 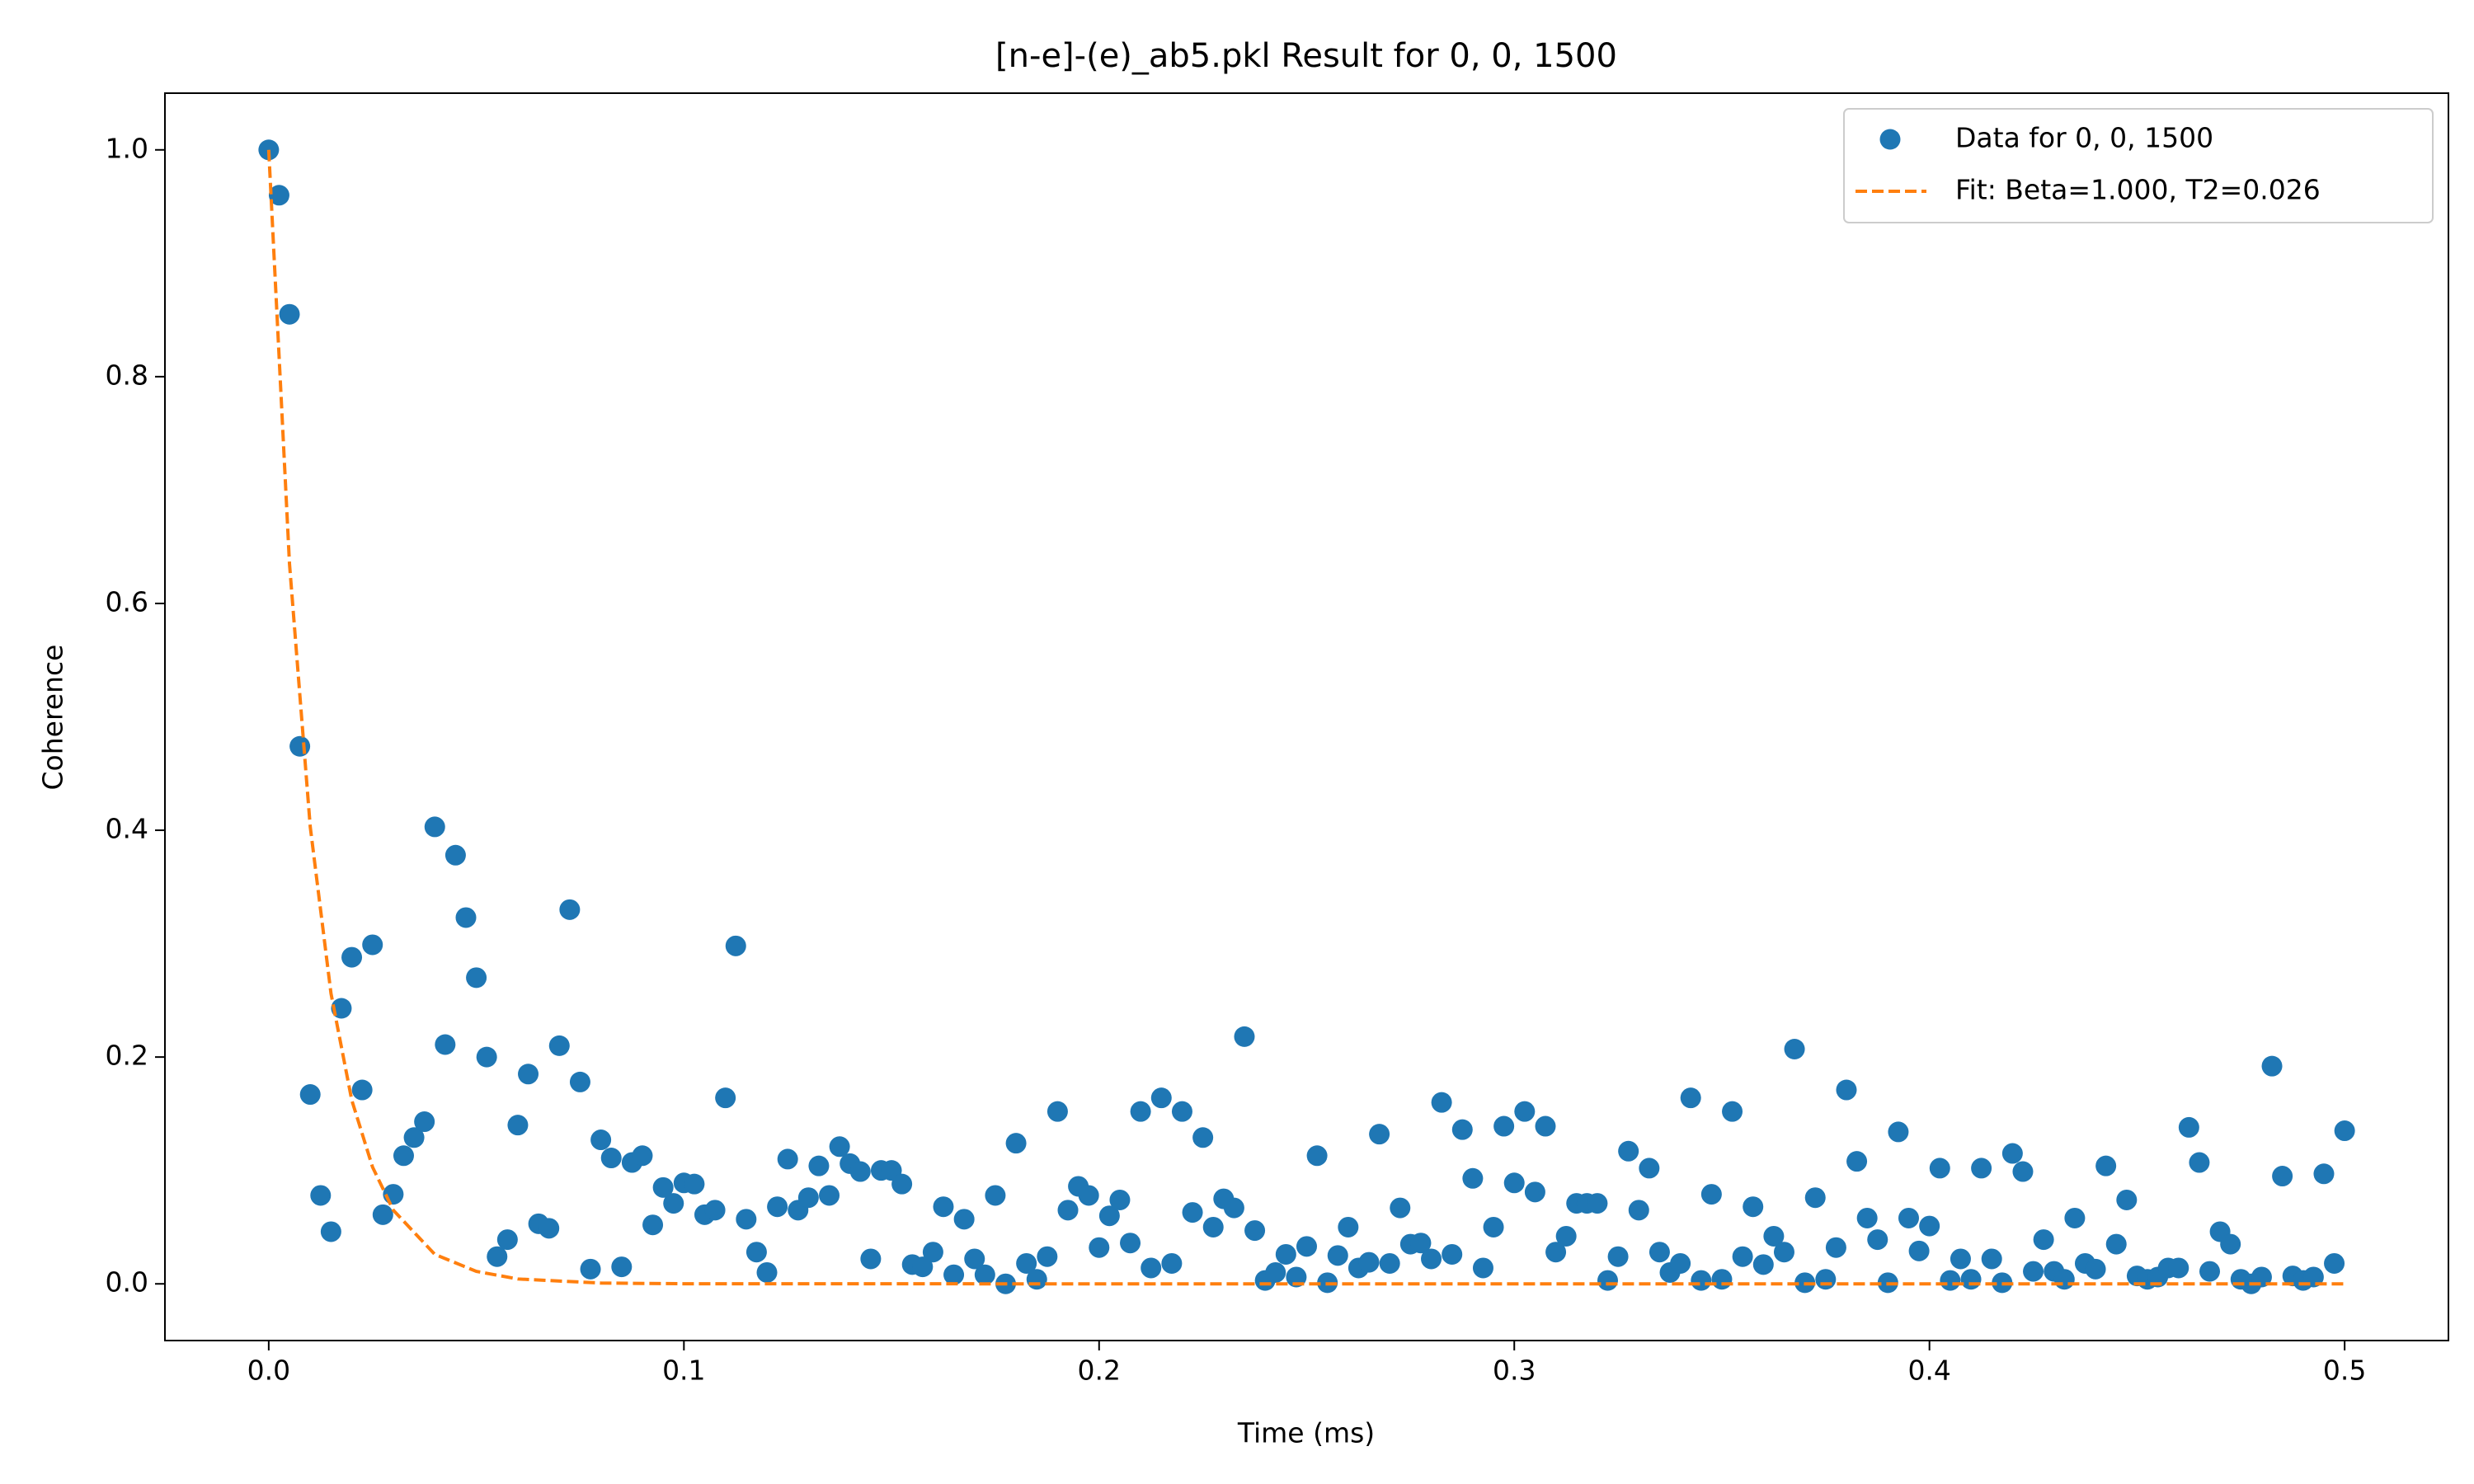 I want to click on x-tick-label: 0.4, so click(x=1928, y=1371).